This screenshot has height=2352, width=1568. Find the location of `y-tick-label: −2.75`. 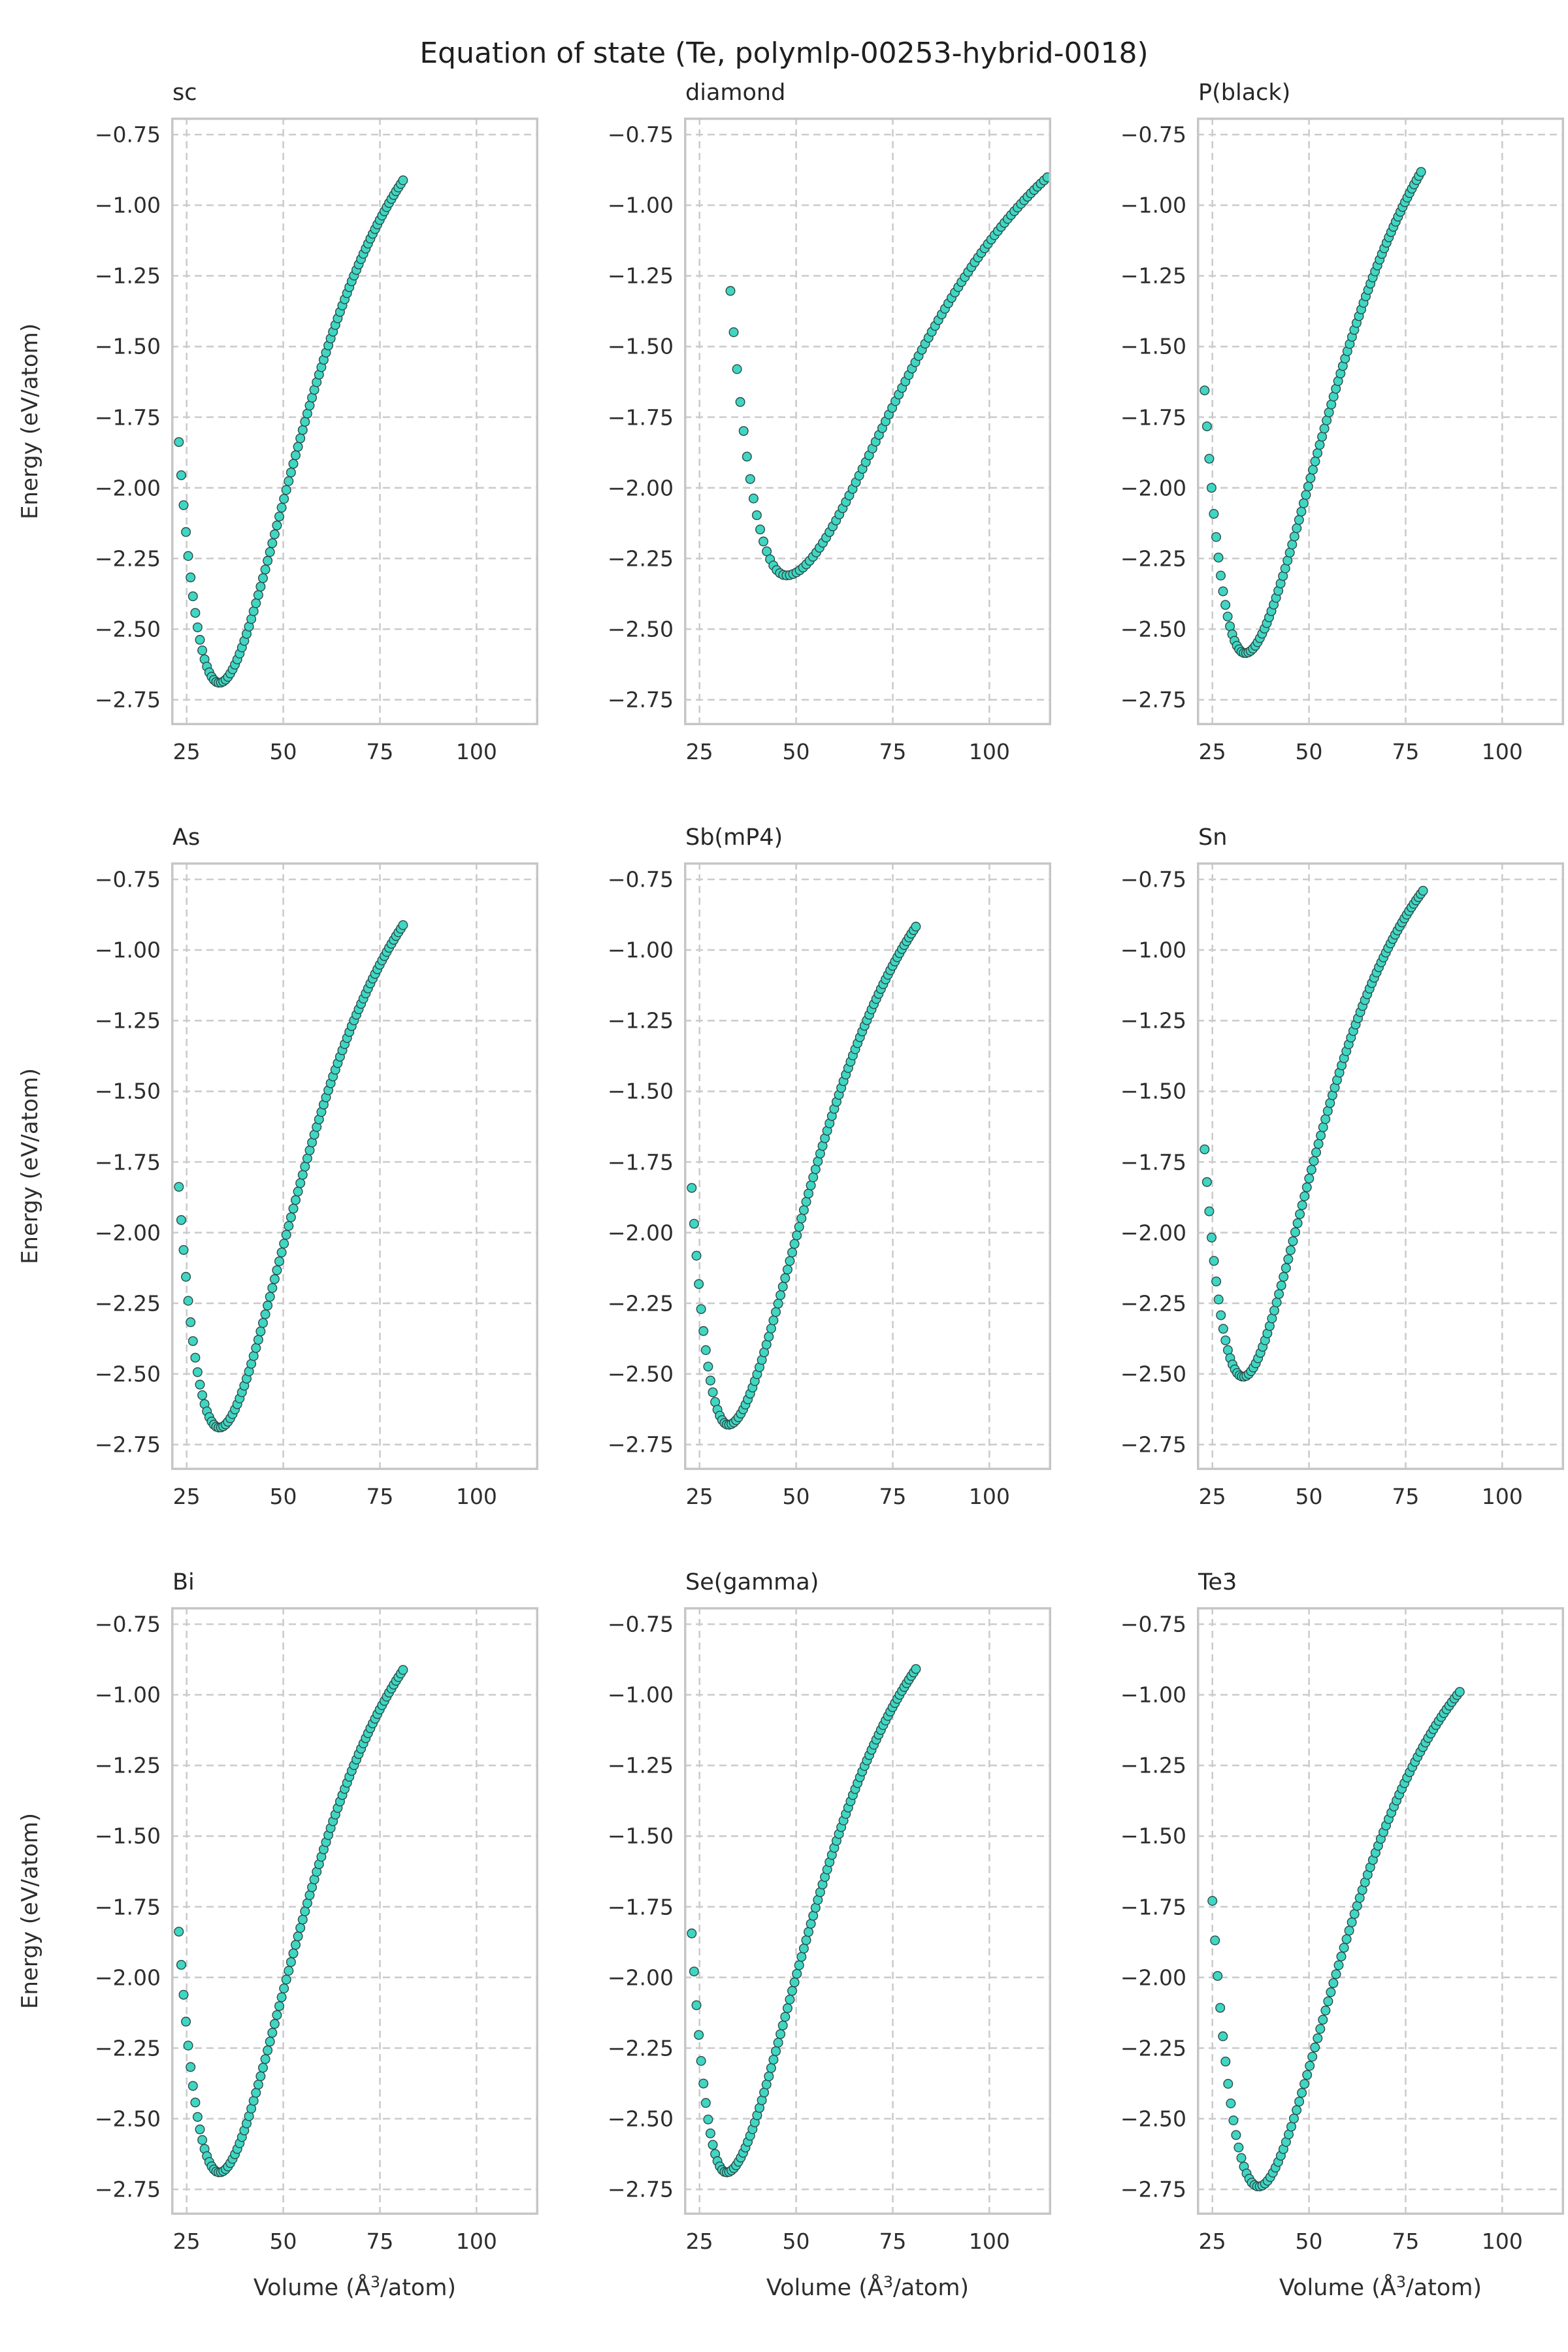

y-tick-label: −2.75 is located at coordinates (127, 1444).